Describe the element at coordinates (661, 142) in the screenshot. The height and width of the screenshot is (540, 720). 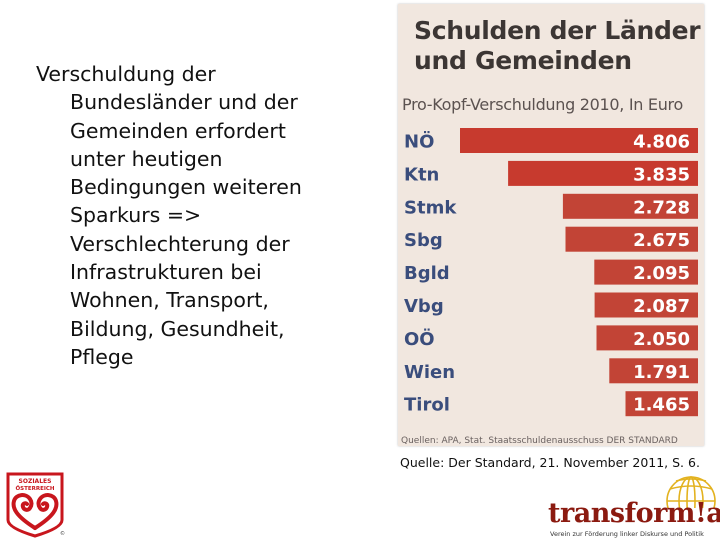
I see `value-label: 4.806` at that location.